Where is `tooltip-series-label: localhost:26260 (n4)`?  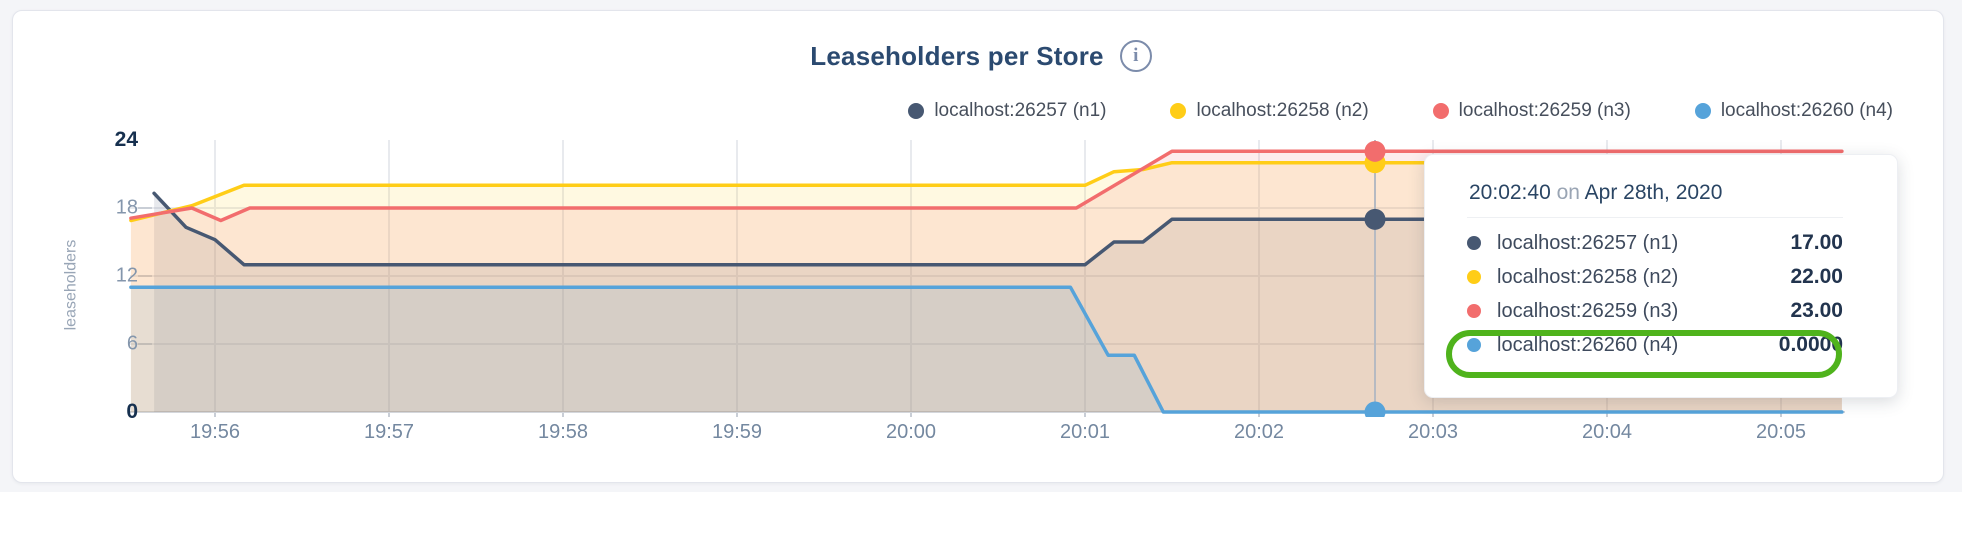 tooltip-series-label: localhost:26260 (n4) is located at coordinates (1588, 344).